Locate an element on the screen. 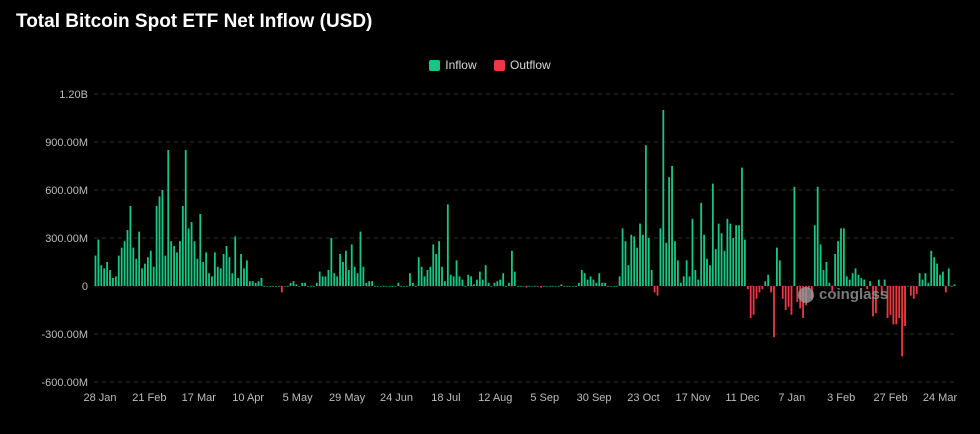 This screenshot has width=980, height=434. inflow-swatch-icon is located at coordinates (435, 65).